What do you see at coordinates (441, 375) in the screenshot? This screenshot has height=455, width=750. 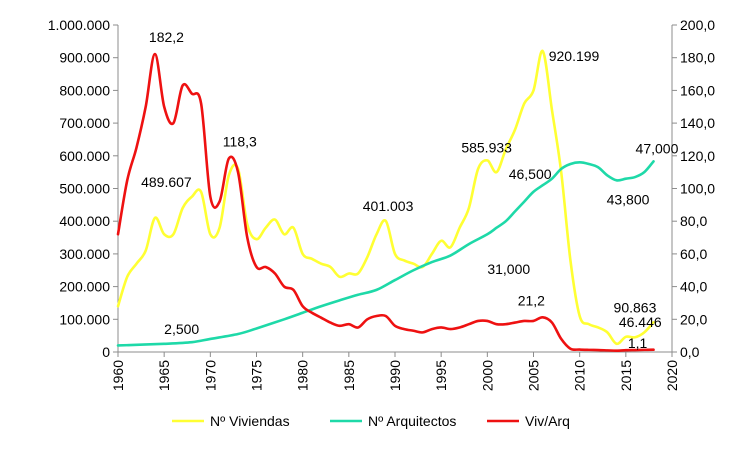 I see `x-tick-label: 1995` at bounding box center [441, 375].